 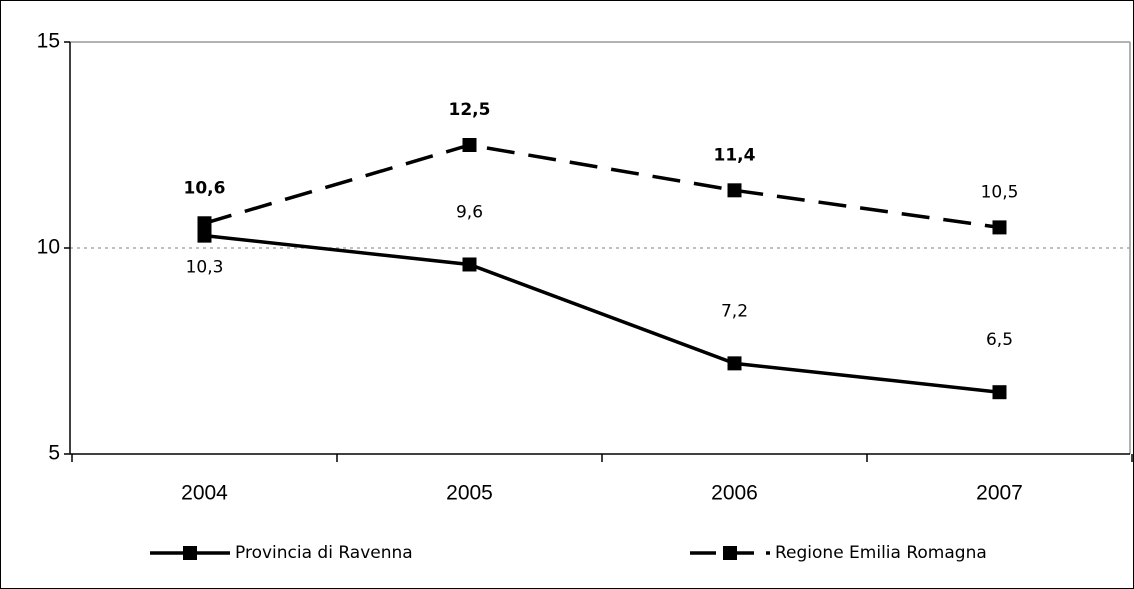 What do you see at coordinates (204, 493) in the screenshot?
I see `x-tick-label: 2004` at bounding box center [204, 493].